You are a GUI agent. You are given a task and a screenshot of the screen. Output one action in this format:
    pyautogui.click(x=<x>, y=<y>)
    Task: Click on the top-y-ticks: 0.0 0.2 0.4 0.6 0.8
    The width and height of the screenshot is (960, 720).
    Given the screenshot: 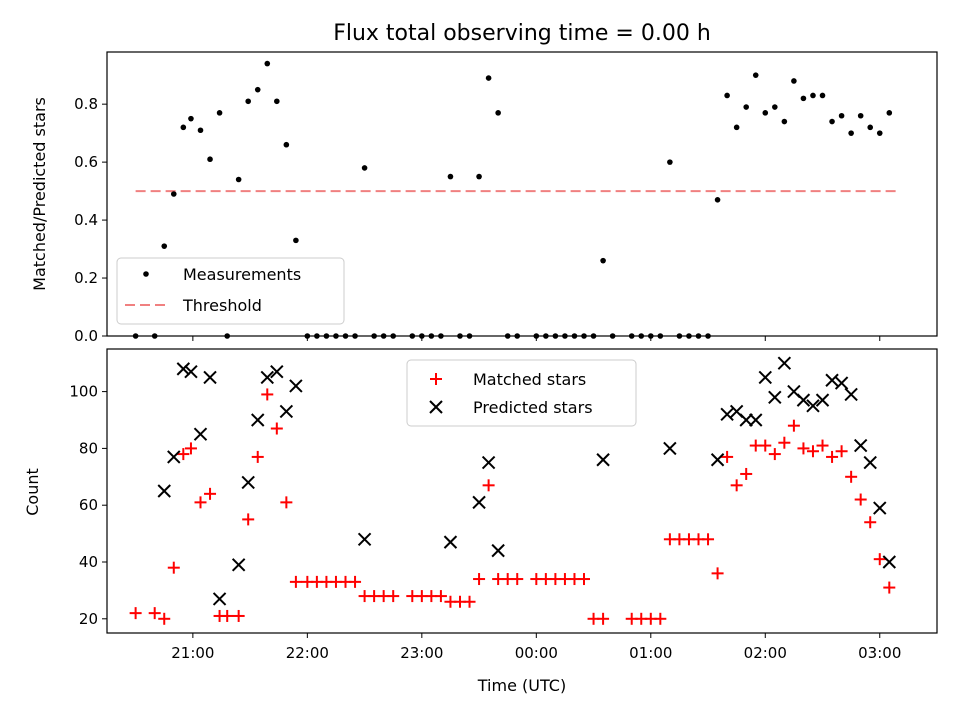 What is the action you would take?
    pyautogui.click(x=90, y=220)
    